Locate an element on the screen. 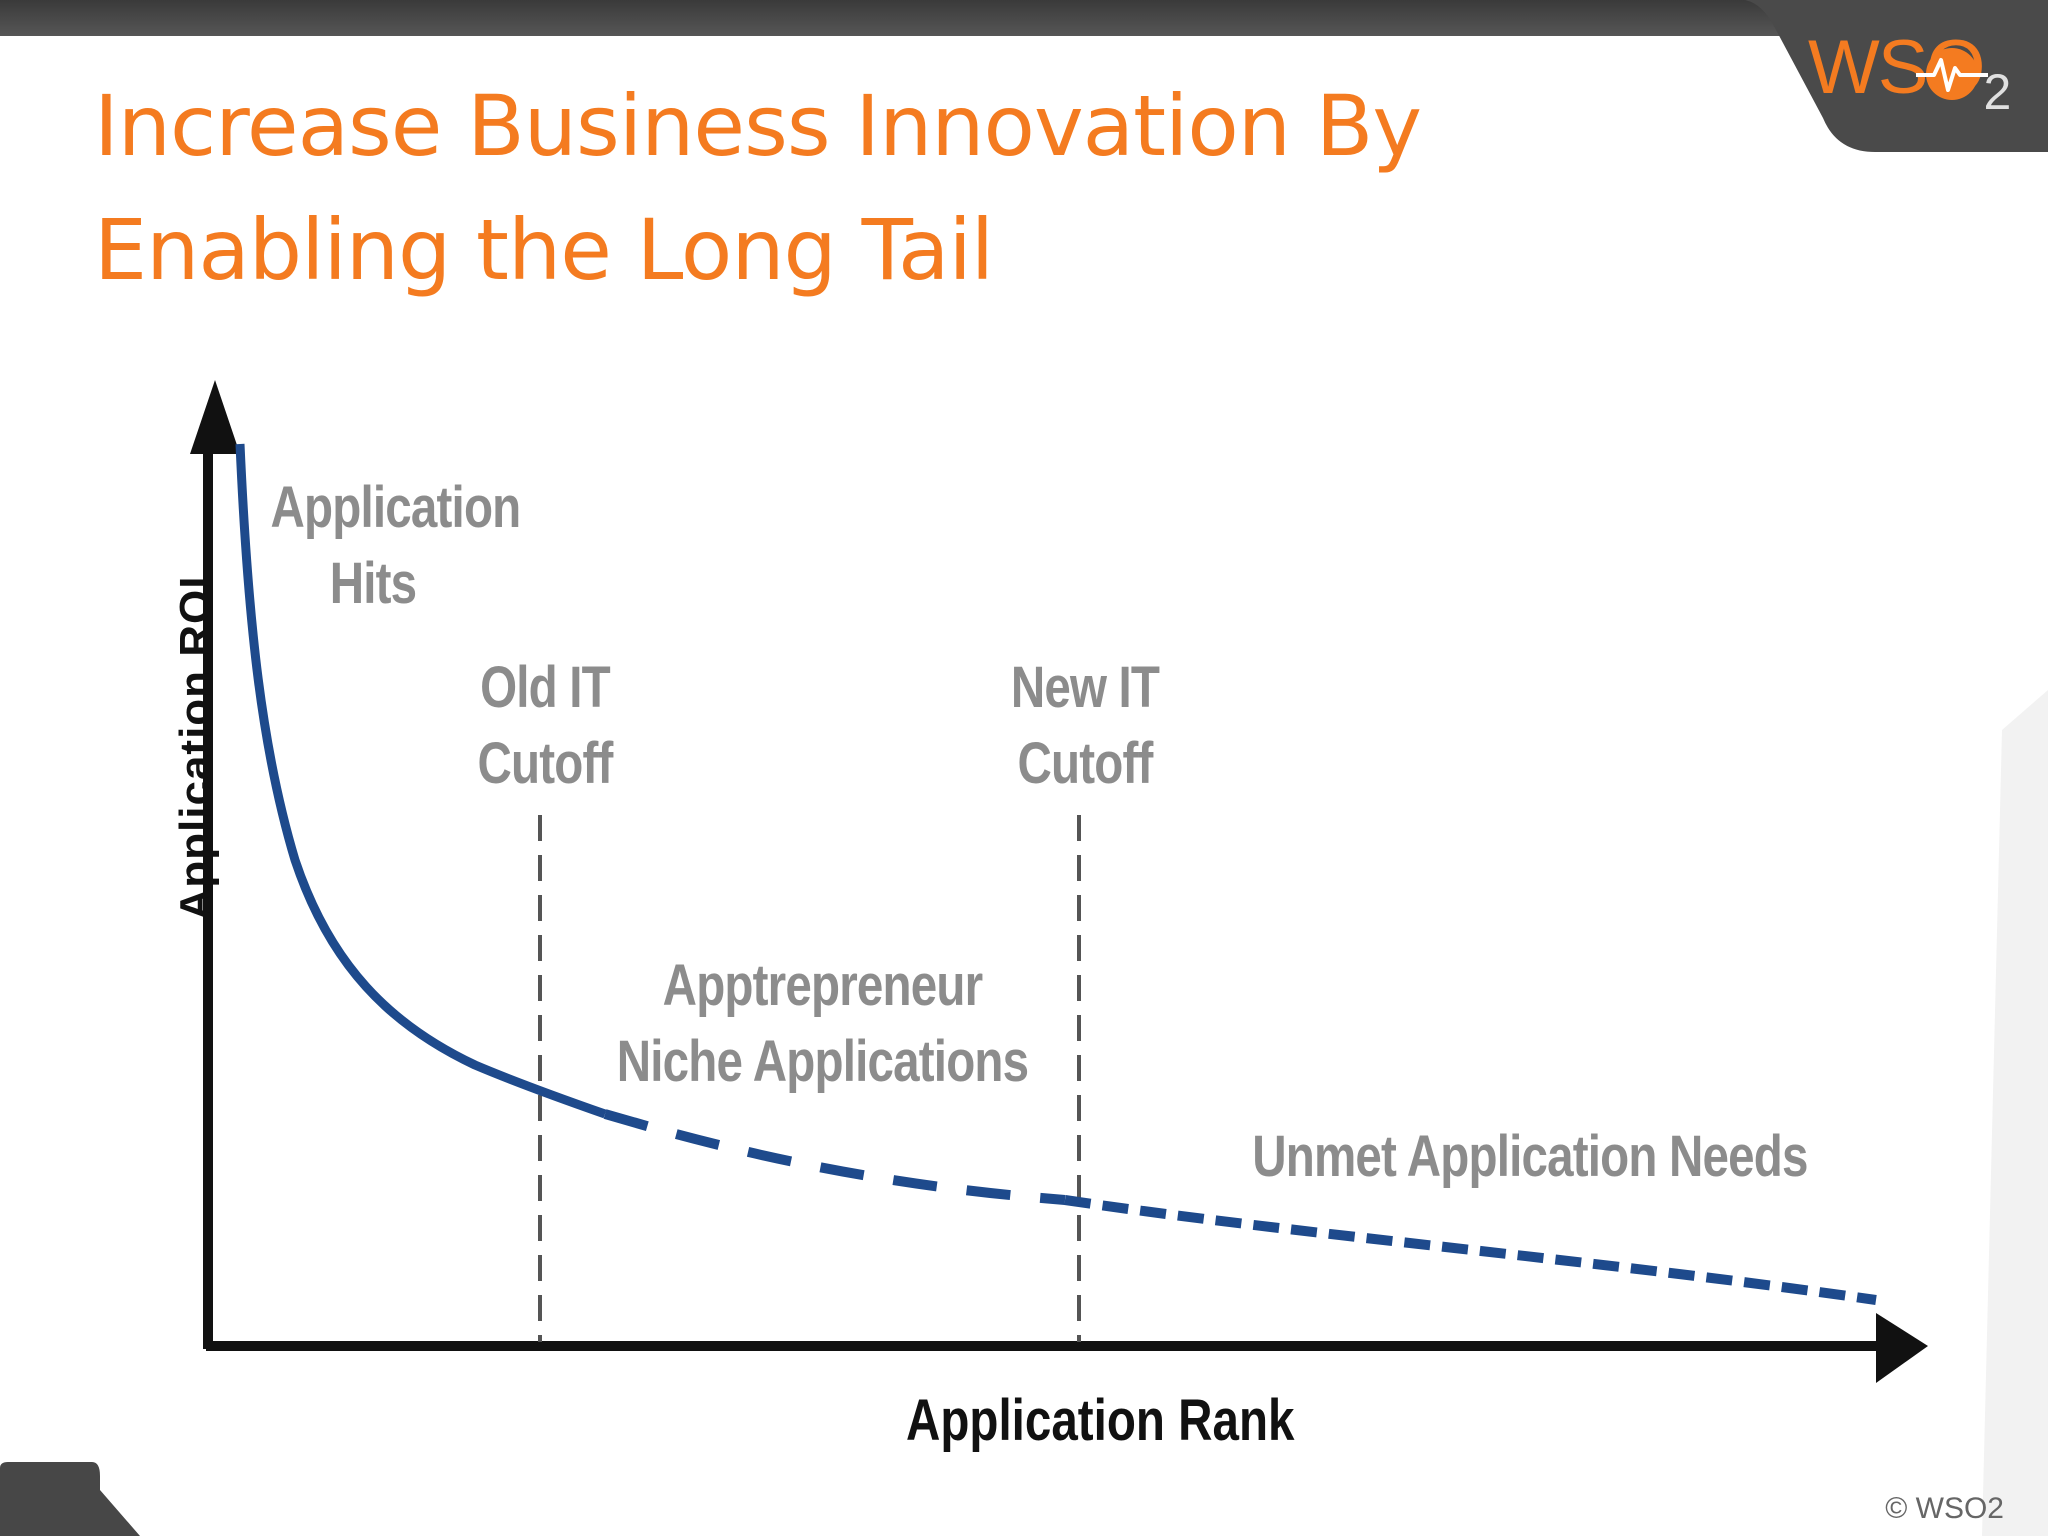 The image size is (2048, 1536). label-unmet-application-needs: Unmet Application Needs is located at coordinates (1530, 1156).